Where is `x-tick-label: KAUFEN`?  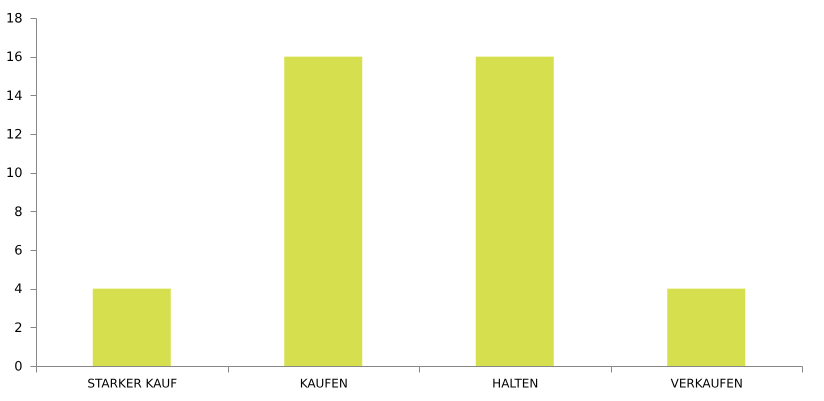
x-tick-label: KAUFEN is located at coordinates (324, 383).